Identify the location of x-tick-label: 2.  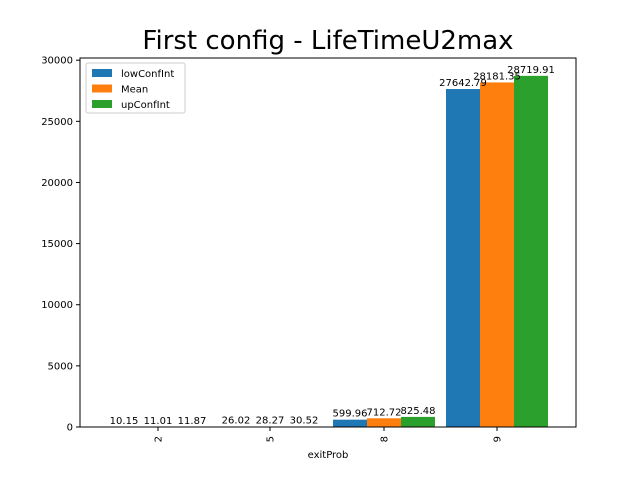
(159, 439).